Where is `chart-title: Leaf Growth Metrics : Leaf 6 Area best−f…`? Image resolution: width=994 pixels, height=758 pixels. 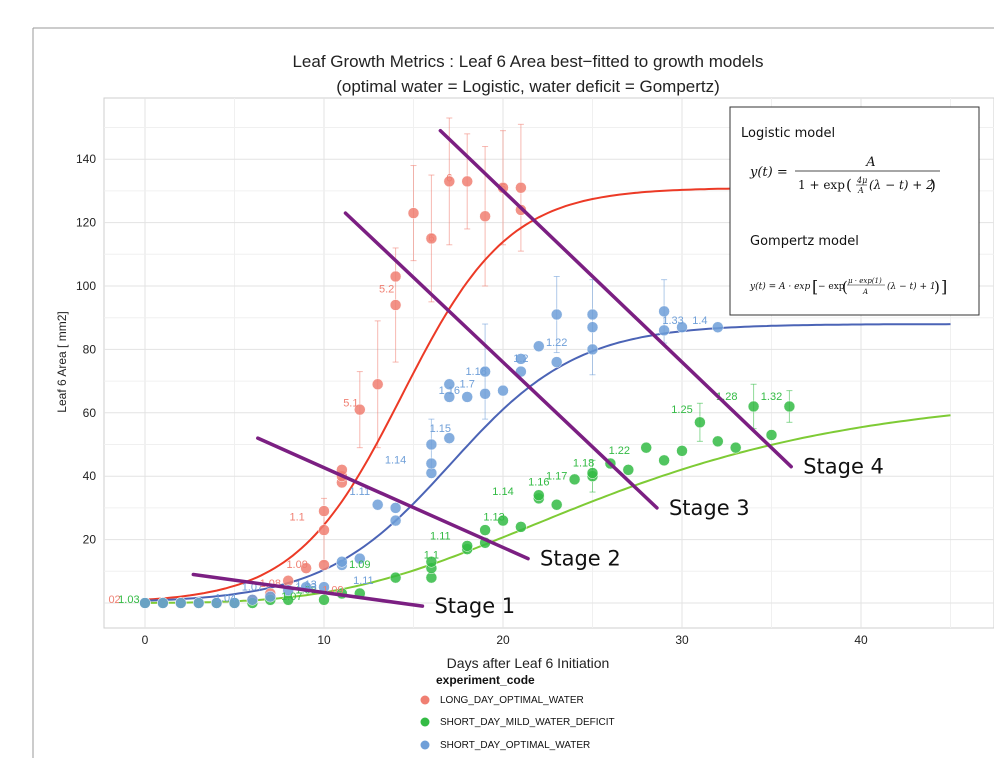
chart-title: Leaf Growth Metrics : Leaf 6 Area best−f… is located at coordinates (527, 61).